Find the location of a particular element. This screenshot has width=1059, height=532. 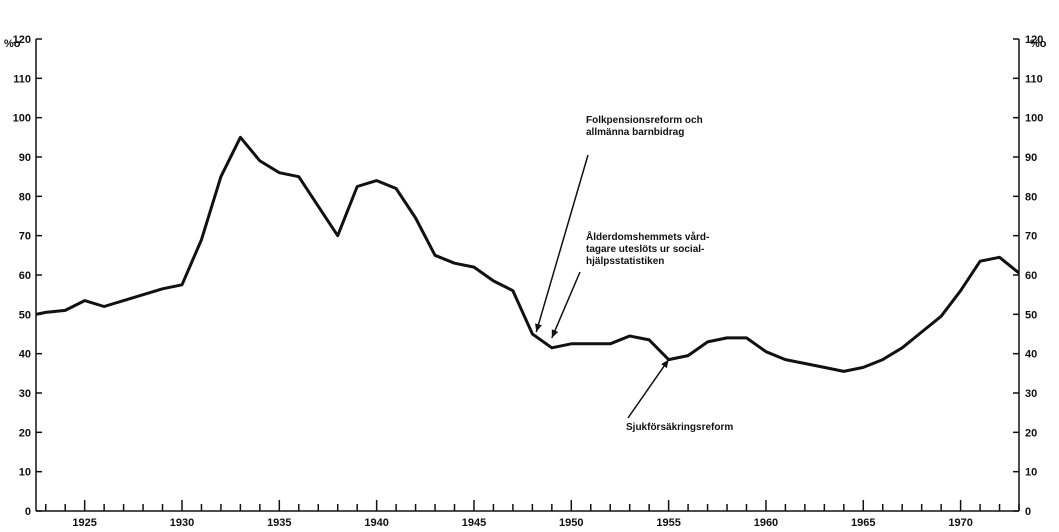

y-tick-label-left: 80 is located at coordinates (25, 197).